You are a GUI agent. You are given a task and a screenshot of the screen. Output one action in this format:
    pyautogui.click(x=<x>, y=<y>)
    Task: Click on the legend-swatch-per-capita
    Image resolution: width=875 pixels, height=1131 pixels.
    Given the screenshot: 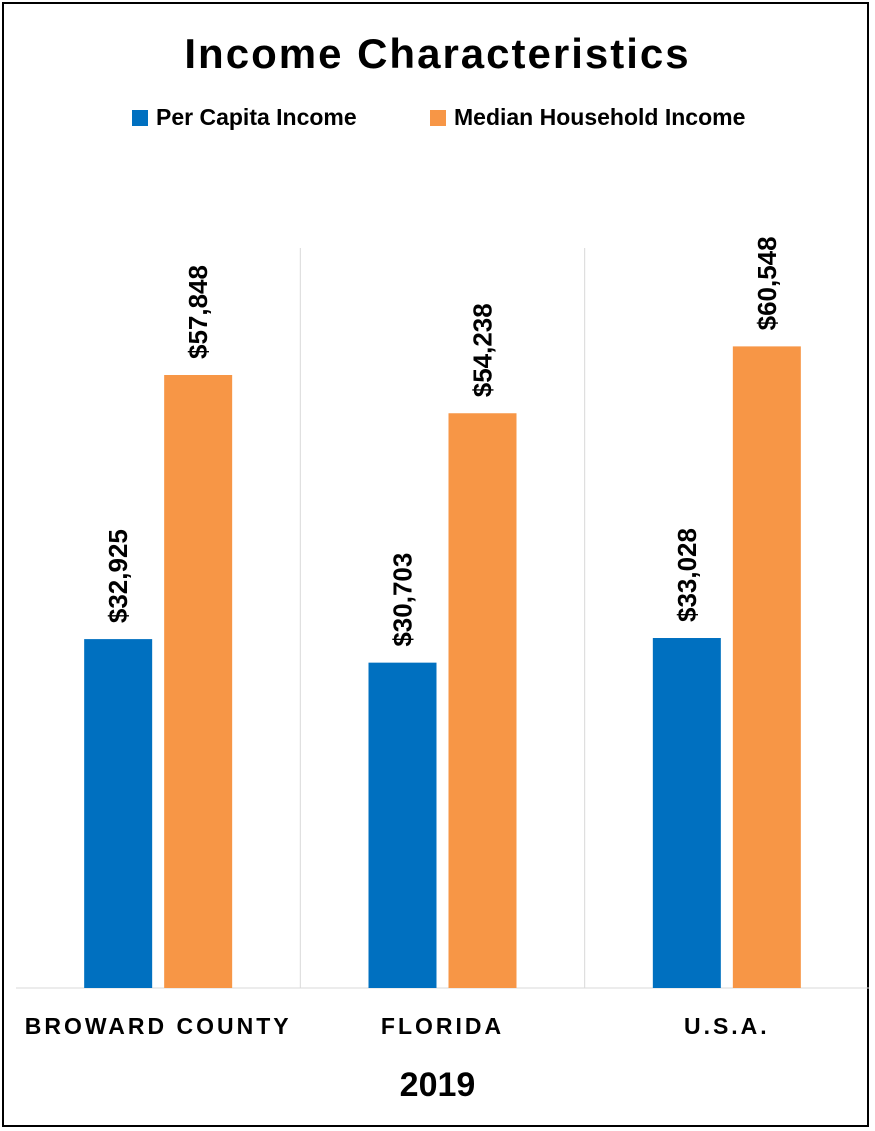 What is the action you would take?
    pyautogui.click(x=140, y=117)
    